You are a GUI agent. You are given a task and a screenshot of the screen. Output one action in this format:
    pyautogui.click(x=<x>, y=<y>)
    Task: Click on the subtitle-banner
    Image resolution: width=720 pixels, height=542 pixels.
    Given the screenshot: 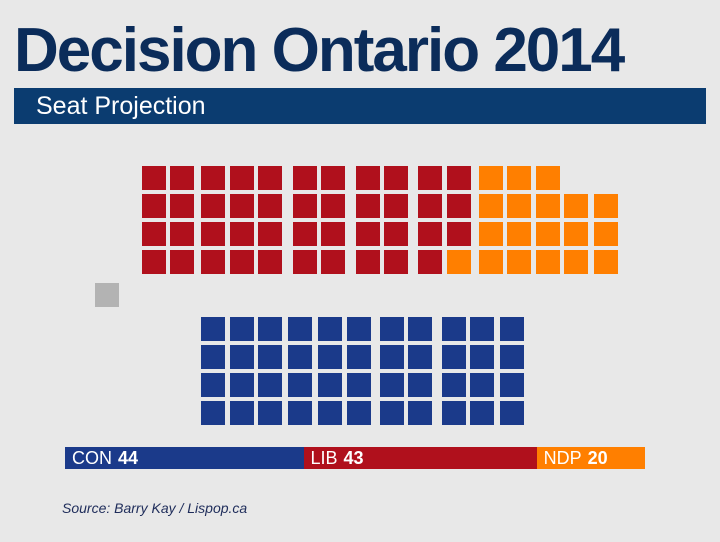 What is the action you would take?
    pyautogui.click(x=360, y=106)
    